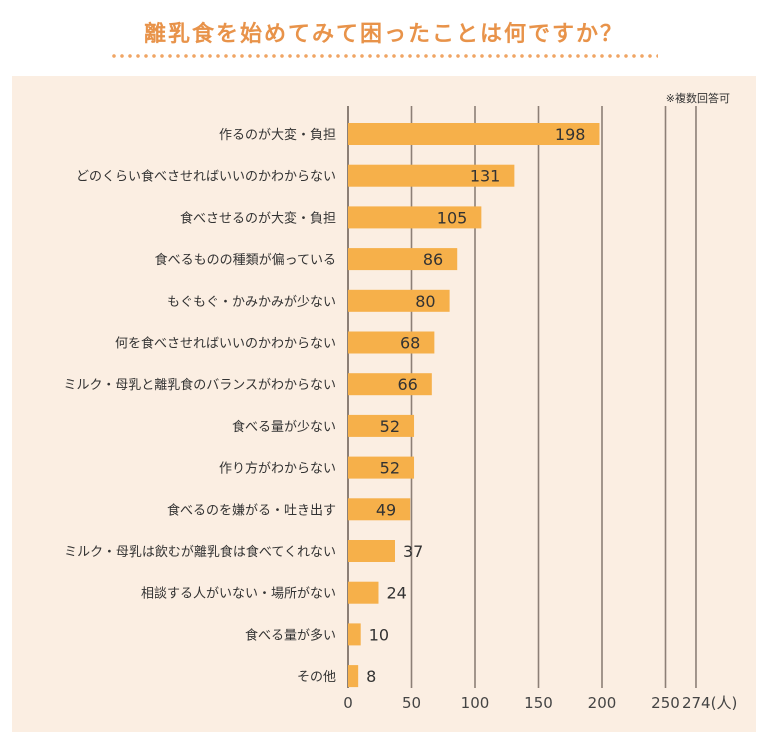 This screenshot has width=768, height=749. I want to click on value-label: 131, so click(485, 176).